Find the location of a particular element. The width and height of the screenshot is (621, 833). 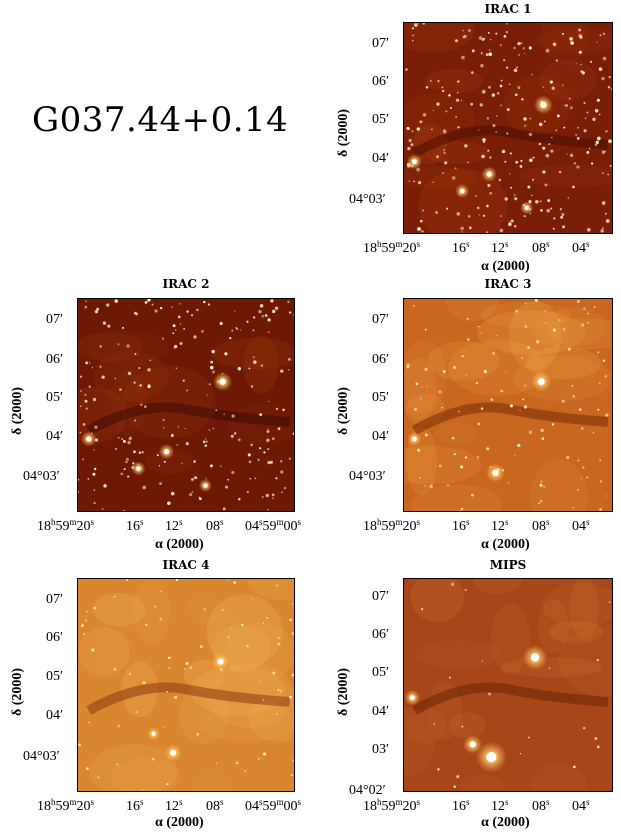

ytick-irac1-0403: 04°03′ is located at coordinates (367, 199).